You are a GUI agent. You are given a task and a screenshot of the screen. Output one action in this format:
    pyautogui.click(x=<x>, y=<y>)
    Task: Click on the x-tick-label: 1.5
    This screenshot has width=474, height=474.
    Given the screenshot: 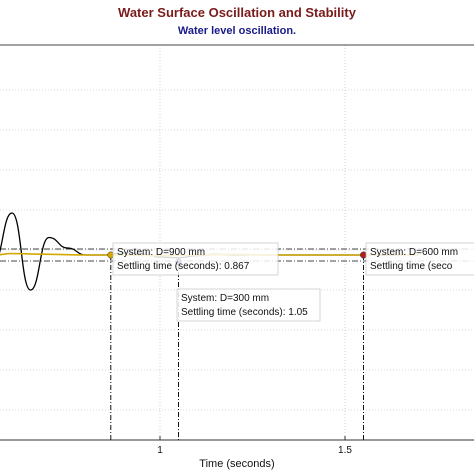 What is the action you would take?
    pyautogui.click(x=345, y=450)
    